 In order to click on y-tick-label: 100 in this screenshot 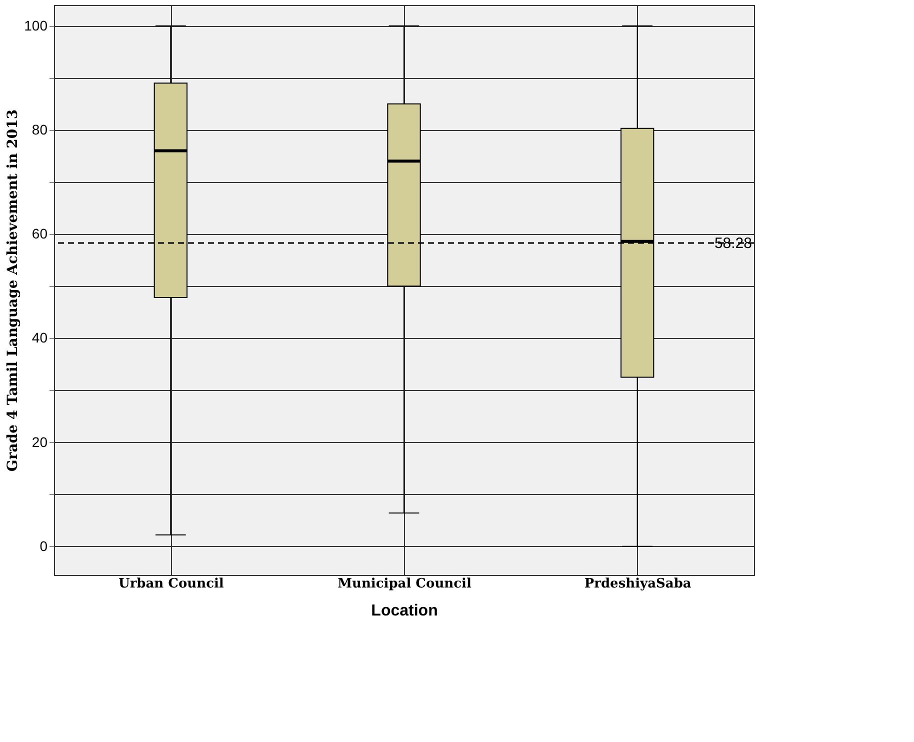, I will do `click(36, 25)`.